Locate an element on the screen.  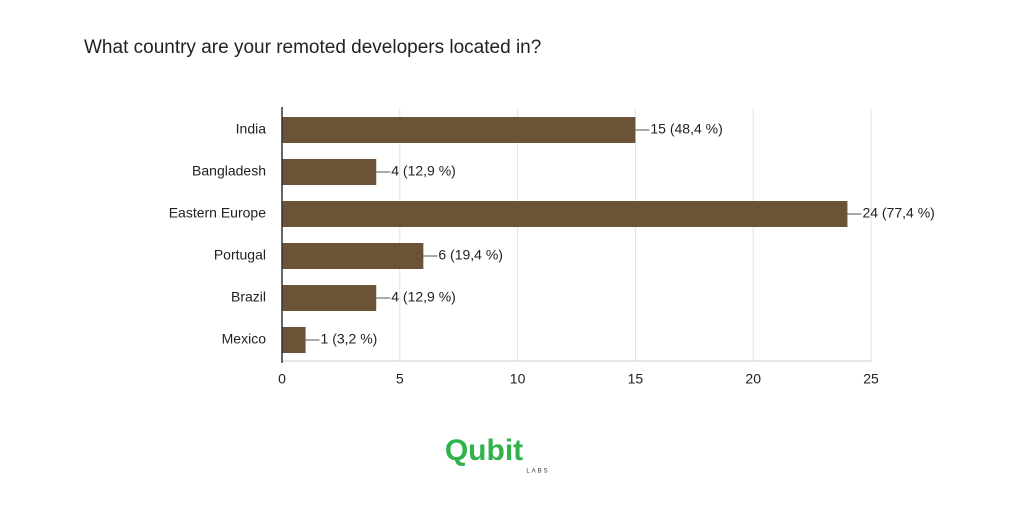
y-tick-label: Eastern Europe is located at coordinates (217, 213).